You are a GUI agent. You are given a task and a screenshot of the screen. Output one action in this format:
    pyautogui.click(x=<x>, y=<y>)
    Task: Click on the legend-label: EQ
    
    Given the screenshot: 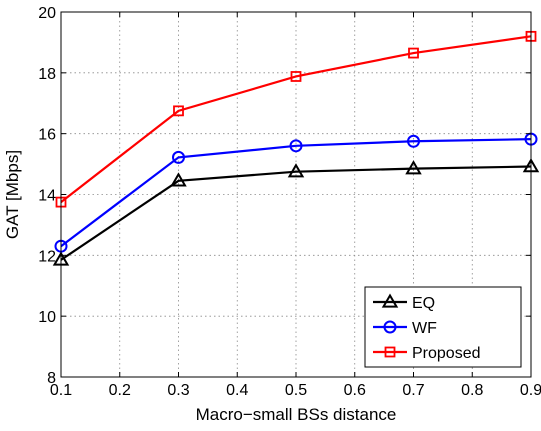 What is the action you would take?
    pyautogui.click(x=423, y=303)
    